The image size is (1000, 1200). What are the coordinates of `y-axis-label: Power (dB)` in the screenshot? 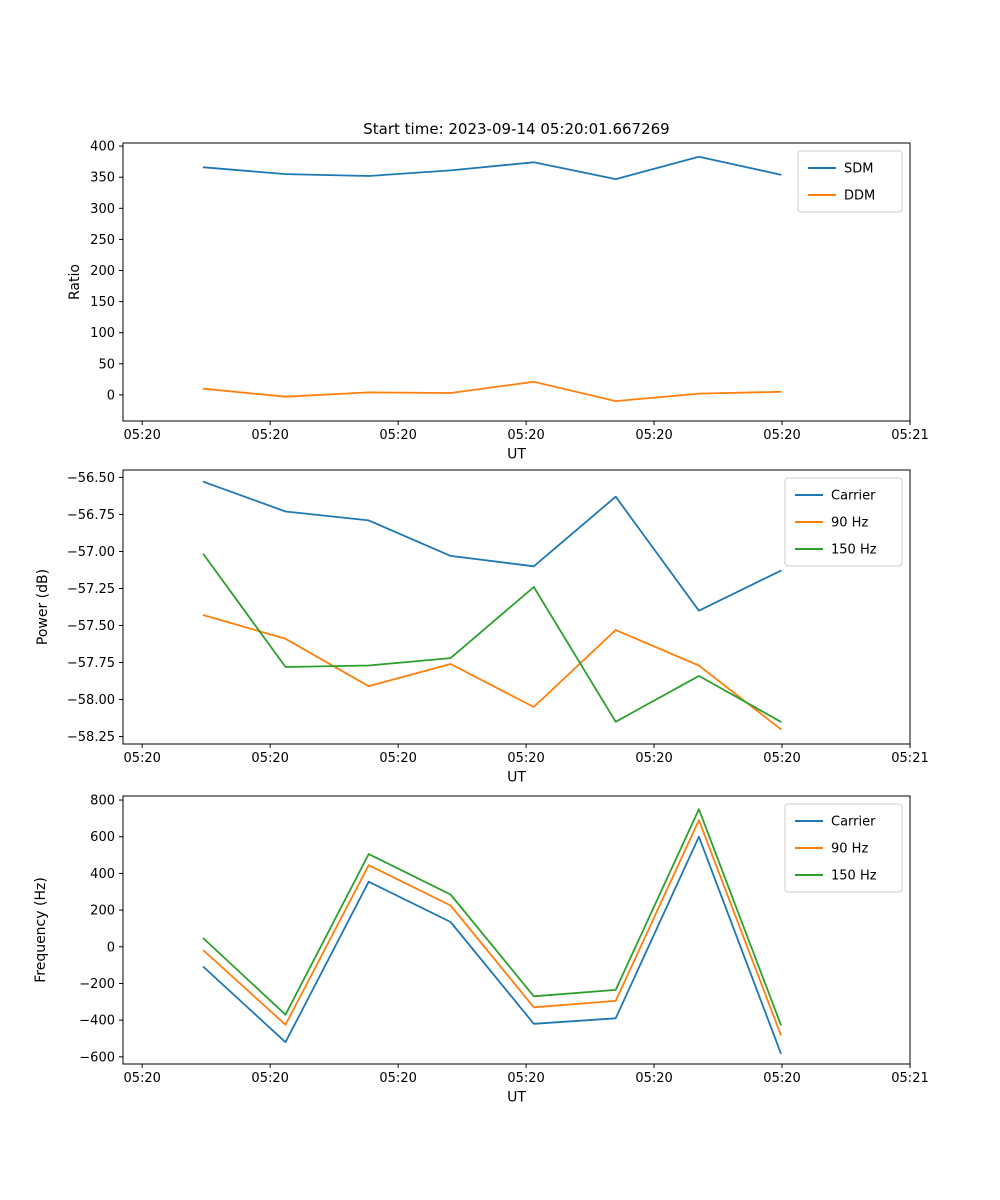 It's located at (43, 607).